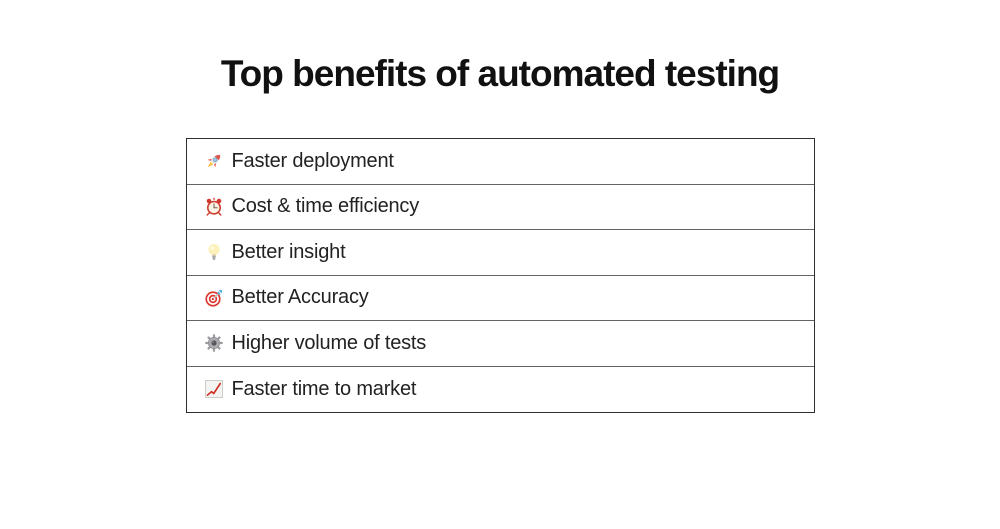 Image resolution: width=1000 pixels, height=529 pixels. Describe the element at coordinates (500, 344) in the screenshot. I see `table-row: Higher volume of tests` at that location.